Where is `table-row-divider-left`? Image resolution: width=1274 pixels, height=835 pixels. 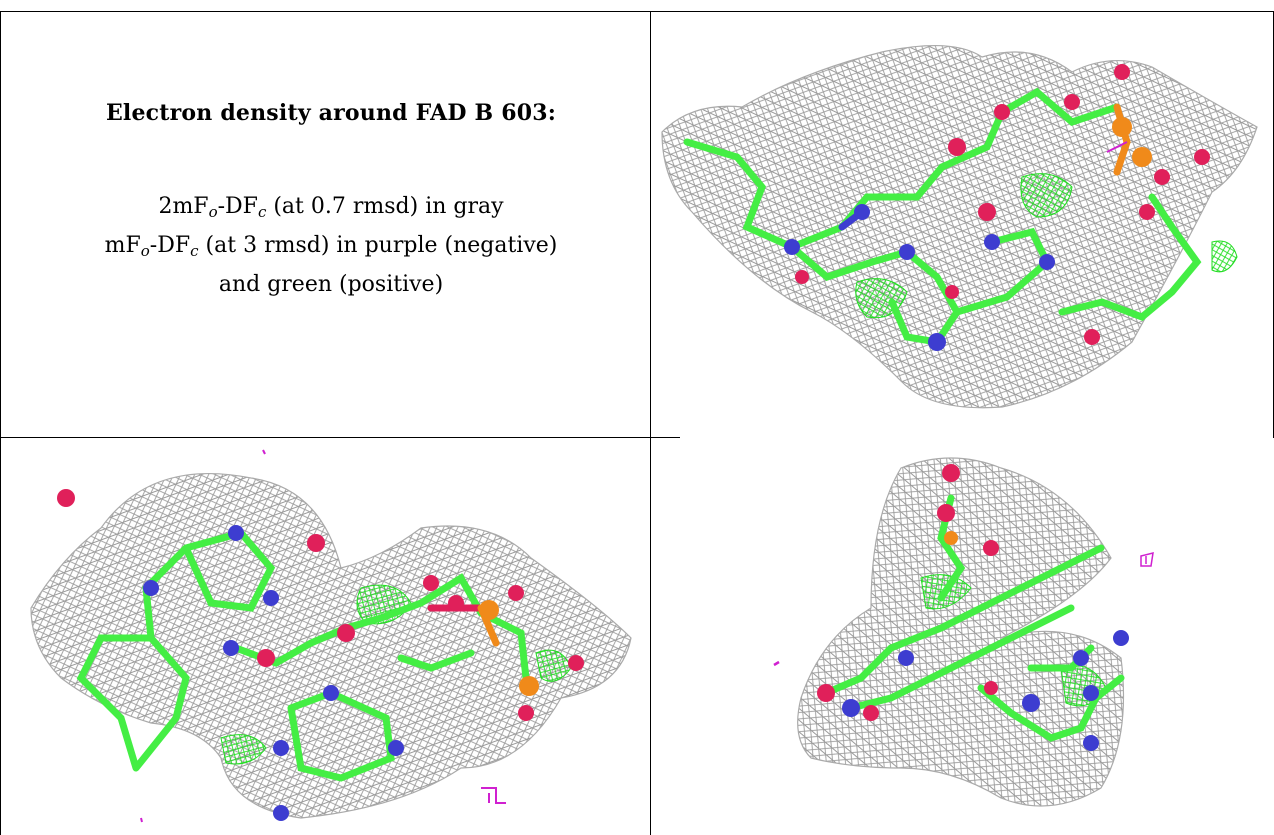
table-row-divider-left is located at coordinates (318, 437).